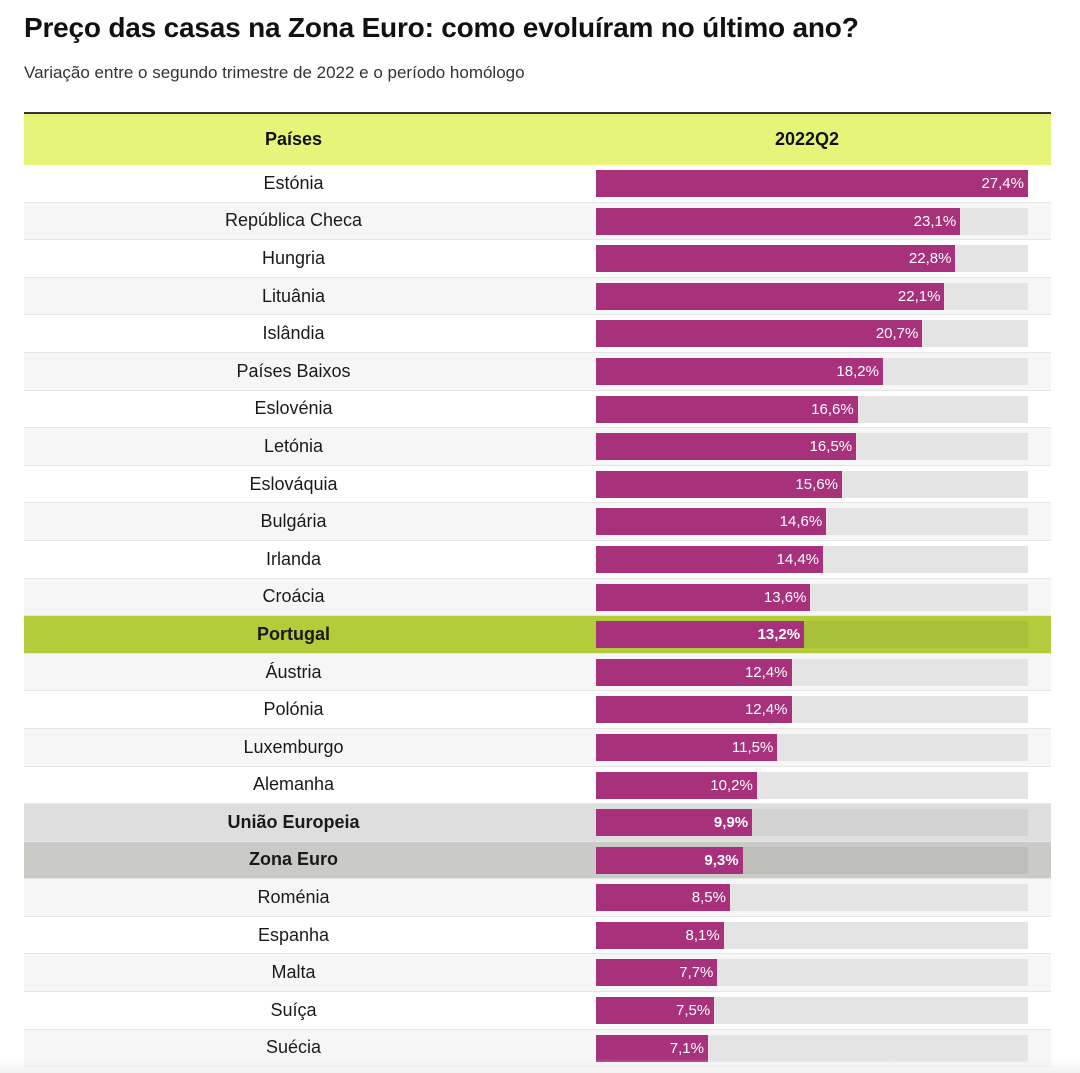  I want to click on bar-value-label: 7,5%, so click(693, 1011).